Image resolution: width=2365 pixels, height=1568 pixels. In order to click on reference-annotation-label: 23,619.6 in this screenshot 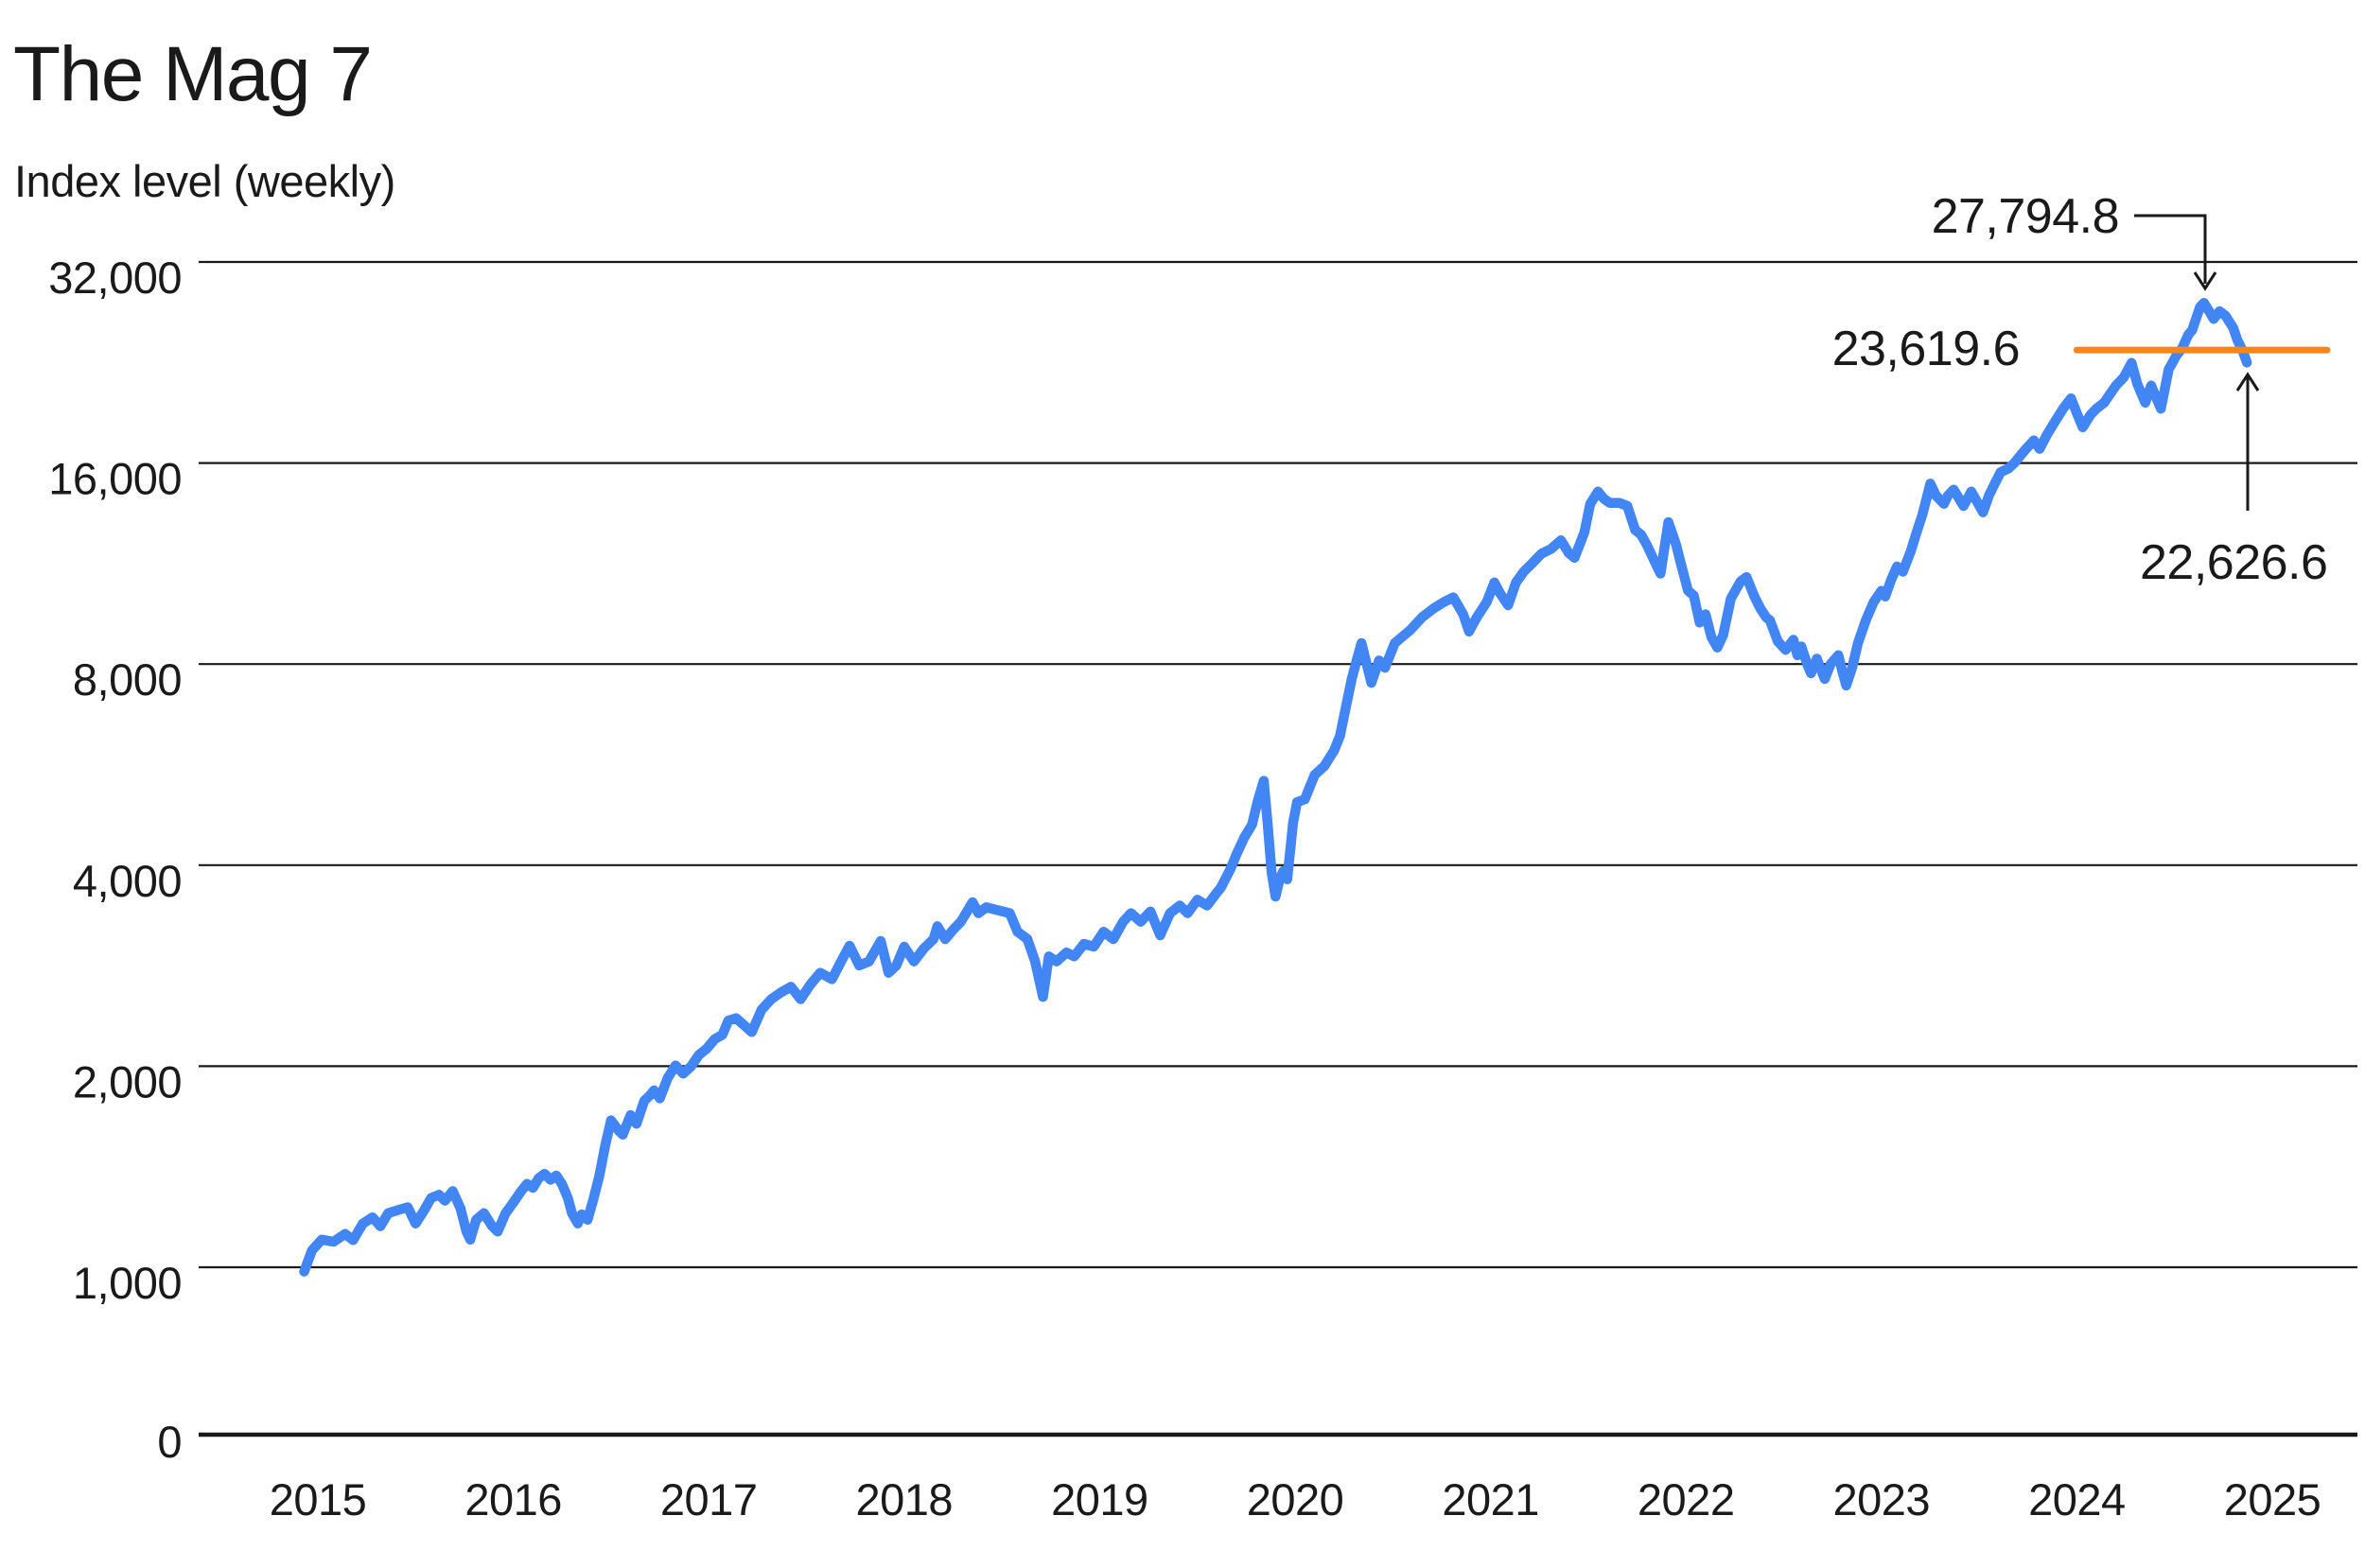, I will do `click(1926, 349)`.